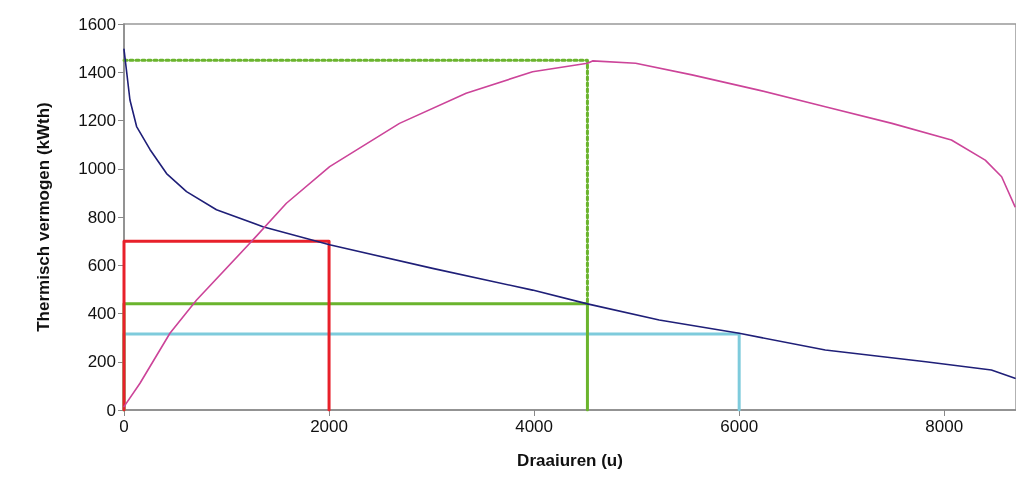 The height and width of the screenshot is (496, 1016). Describe the element at coordinates (101, 362) in the screenshot. I see `y-tick-label: 200` at that location.